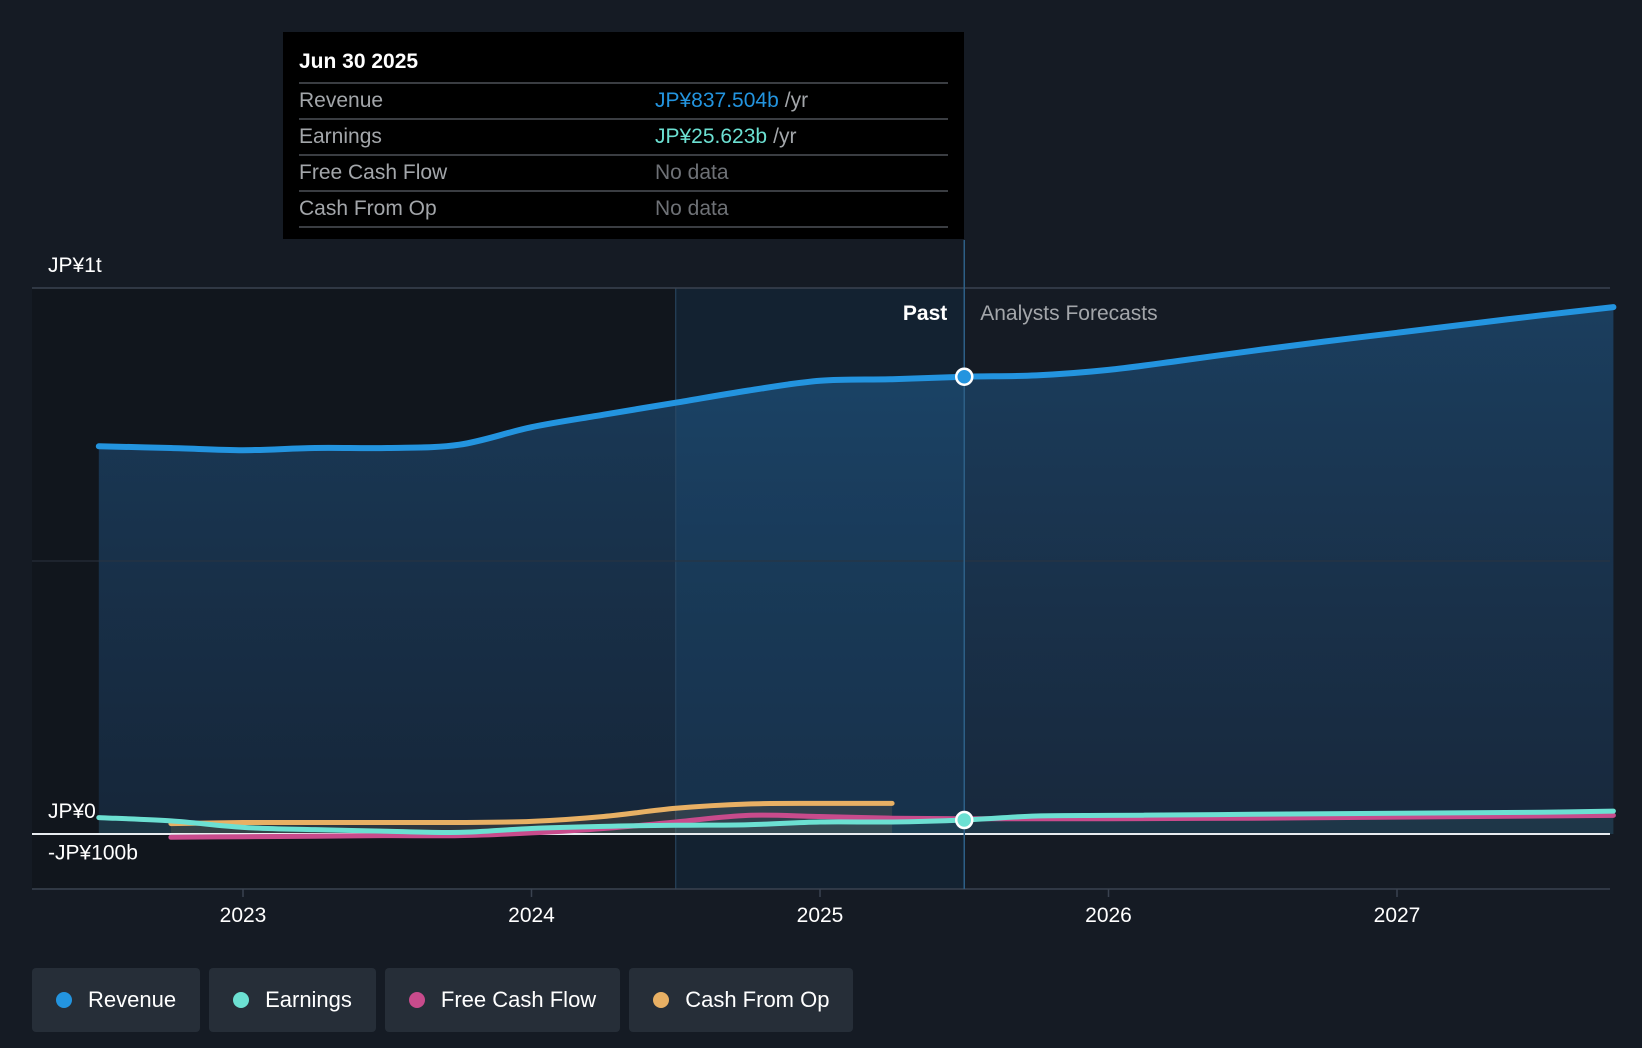 This screenshot has width=1642, height=1048. Describe the element at coordinates (1397, 915) in the screenshot. I see `x-tick-label-2027: 2027` at that location.